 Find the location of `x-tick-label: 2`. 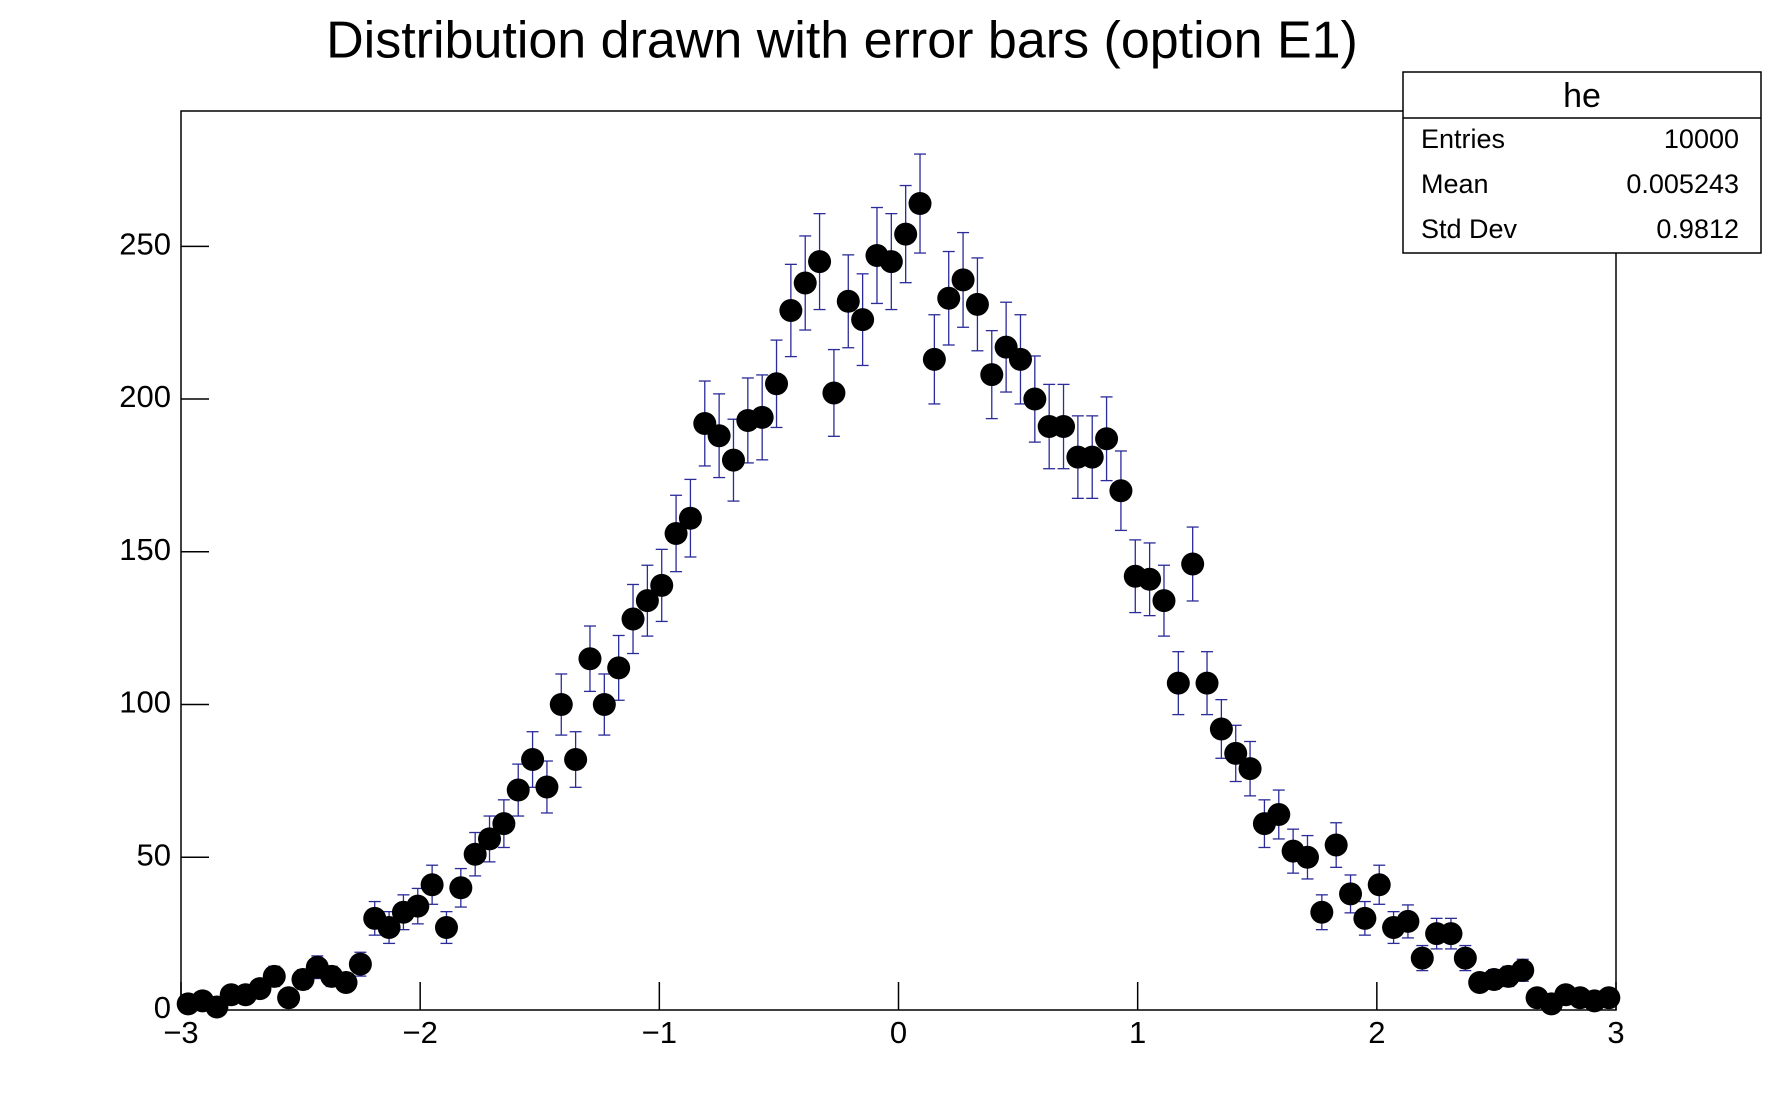

x-tick-label: 2 is located at coordinates (1376, 1032).